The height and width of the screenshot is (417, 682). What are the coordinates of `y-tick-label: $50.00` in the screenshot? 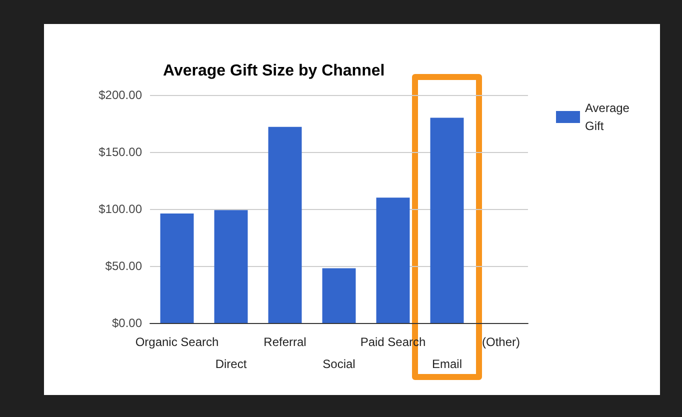 It's located at (123, 266).